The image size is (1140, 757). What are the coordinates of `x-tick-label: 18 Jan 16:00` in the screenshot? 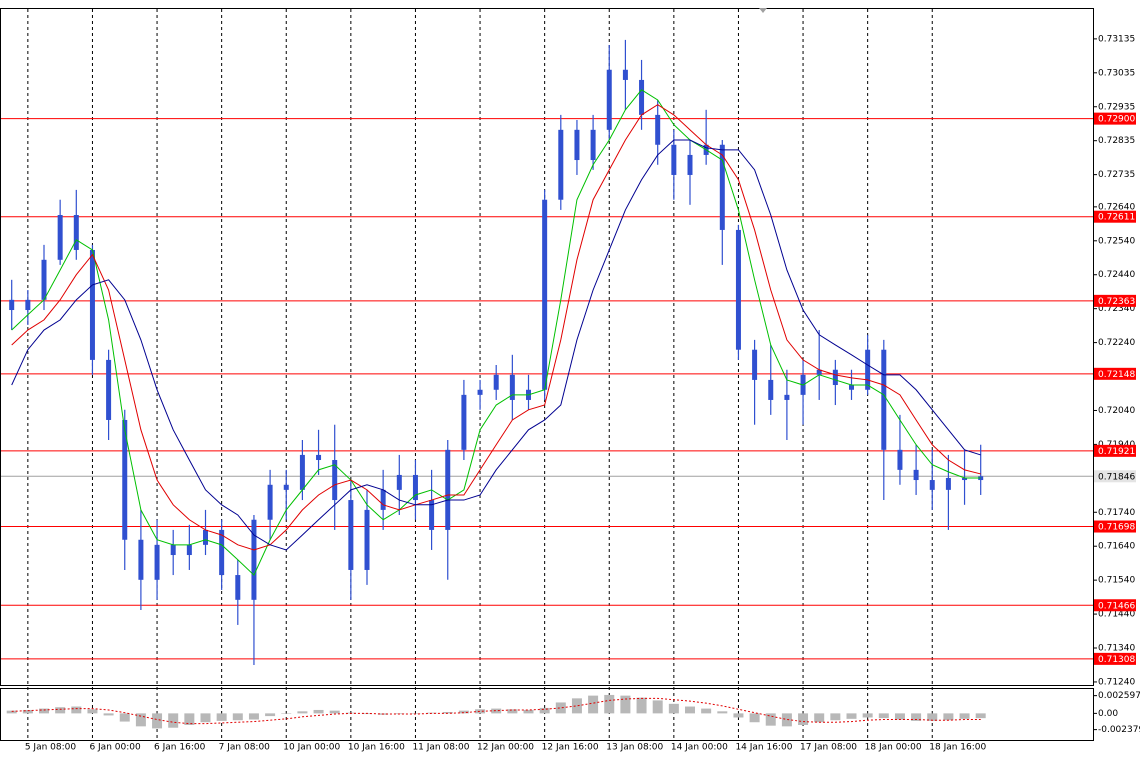 It's located at (957, 748).